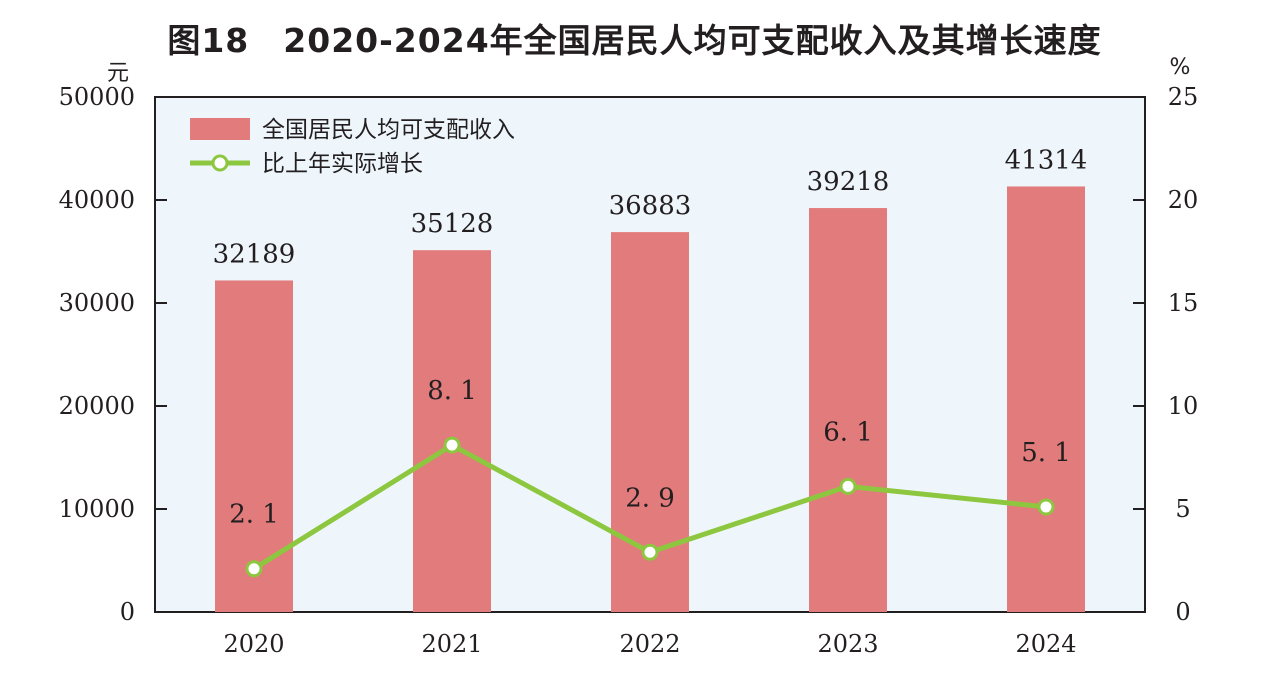 Image resolution: width=1269 pixels, height=677 pixels. What do you see at coordinates (1183, 200) in the screenshot?
I see `right-tick-label: 20` at bounding box center [1183, 200].